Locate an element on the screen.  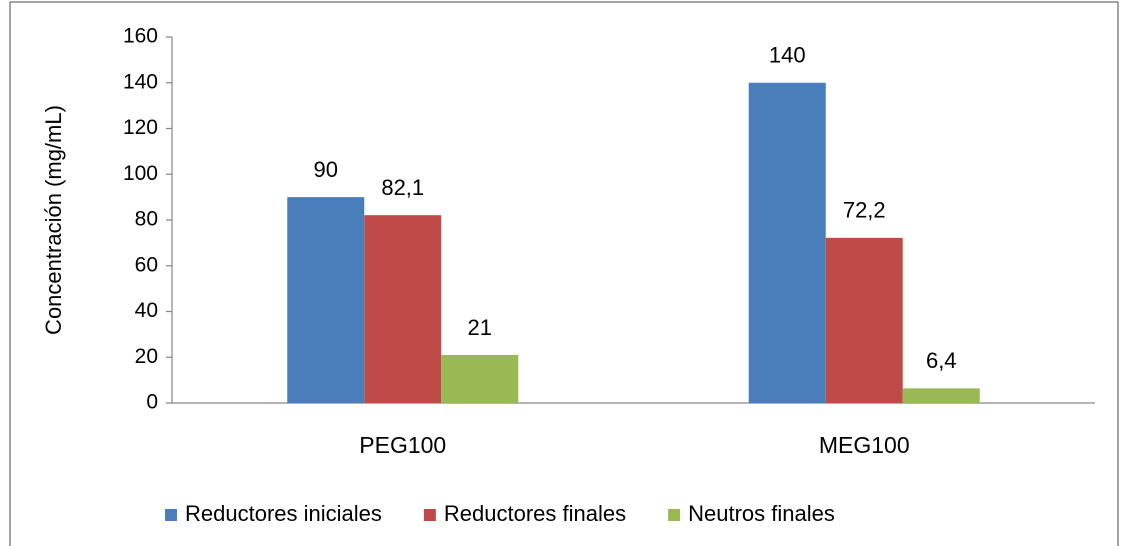
y-tick-label: 140 is located at coordinates (140, 81).